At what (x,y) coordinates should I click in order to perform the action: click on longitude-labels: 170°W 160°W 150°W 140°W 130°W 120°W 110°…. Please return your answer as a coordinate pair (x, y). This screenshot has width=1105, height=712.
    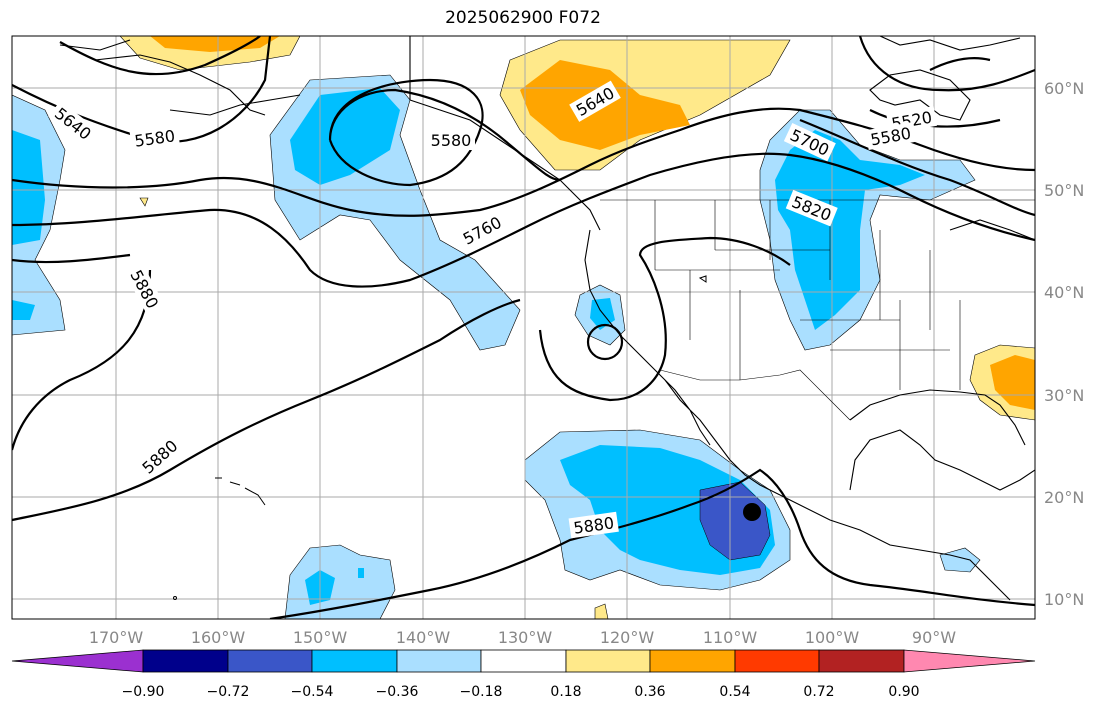
    Looking at the image, I should click on (522, 637).